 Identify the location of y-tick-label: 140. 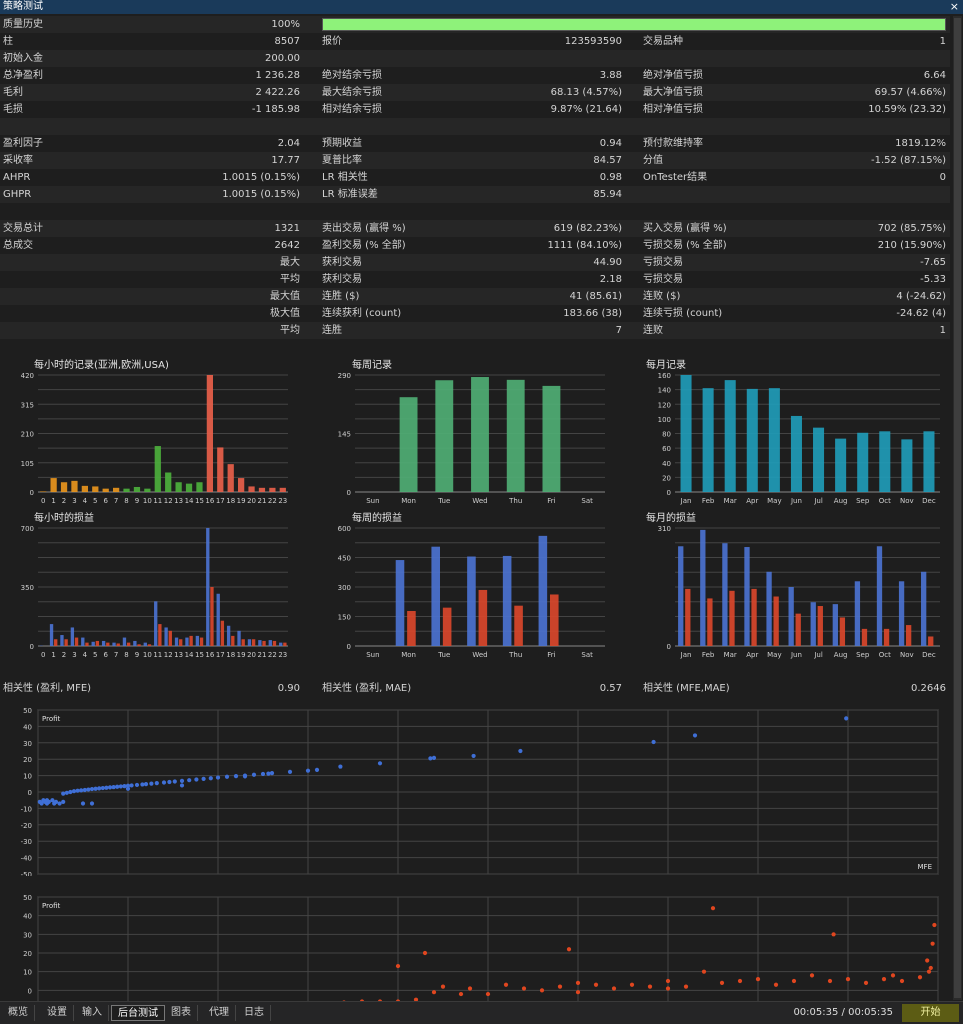
(664, 391).